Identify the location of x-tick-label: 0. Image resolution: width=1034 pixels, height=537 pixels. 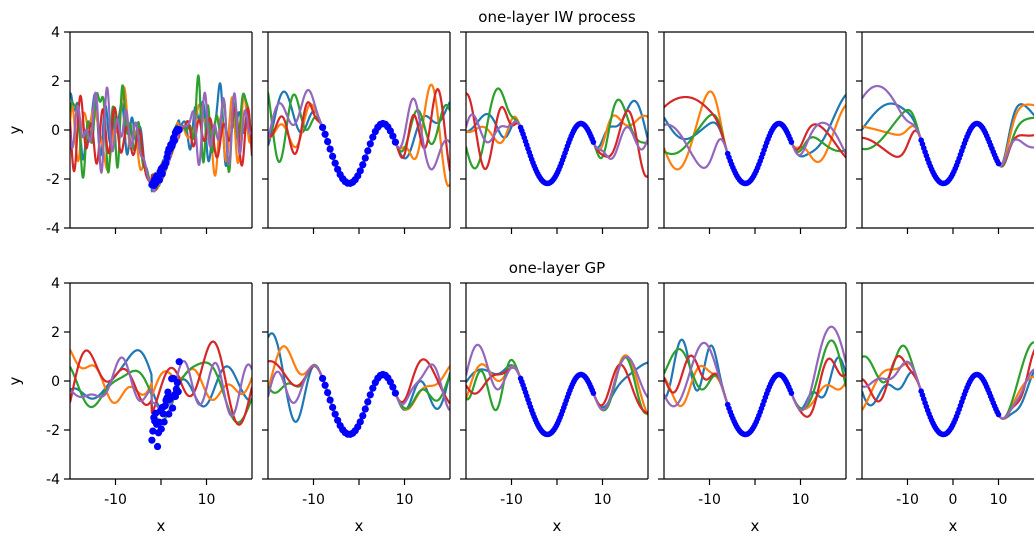
(953, 500).